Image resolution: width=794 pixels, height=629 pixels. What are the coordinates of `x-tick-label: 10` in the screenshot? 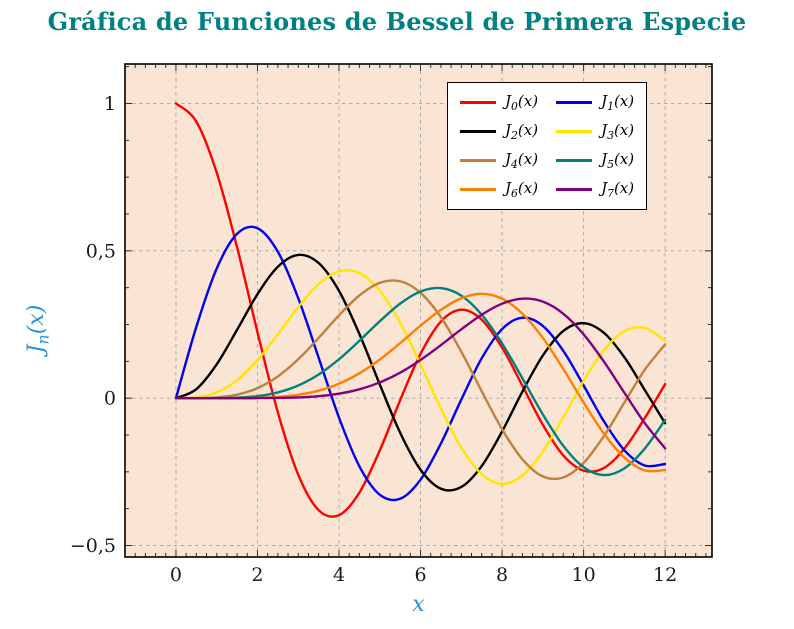 It's located at (584, 575).